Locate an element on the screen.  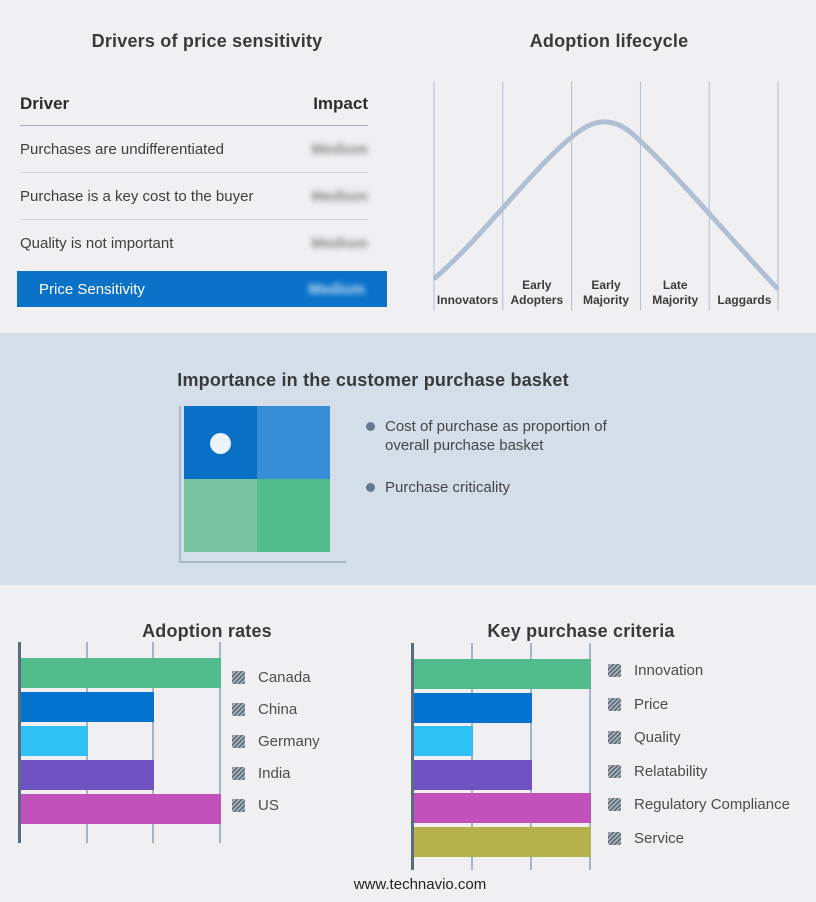
lifecycle-curve is located at coordinates (606, 205).